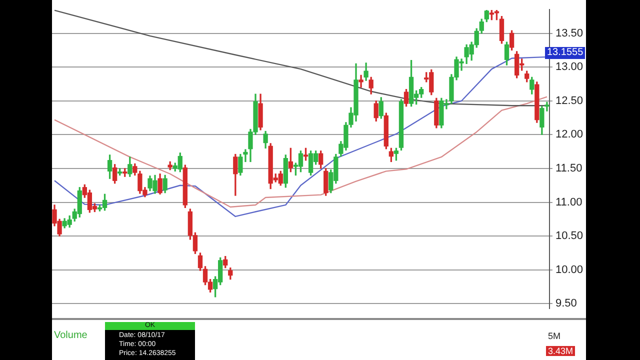 This screenshot has height=360, width=640. Describe the element at coordinates (565, 53) in the screenshot. I see `annotation: 13.1555` at that location.